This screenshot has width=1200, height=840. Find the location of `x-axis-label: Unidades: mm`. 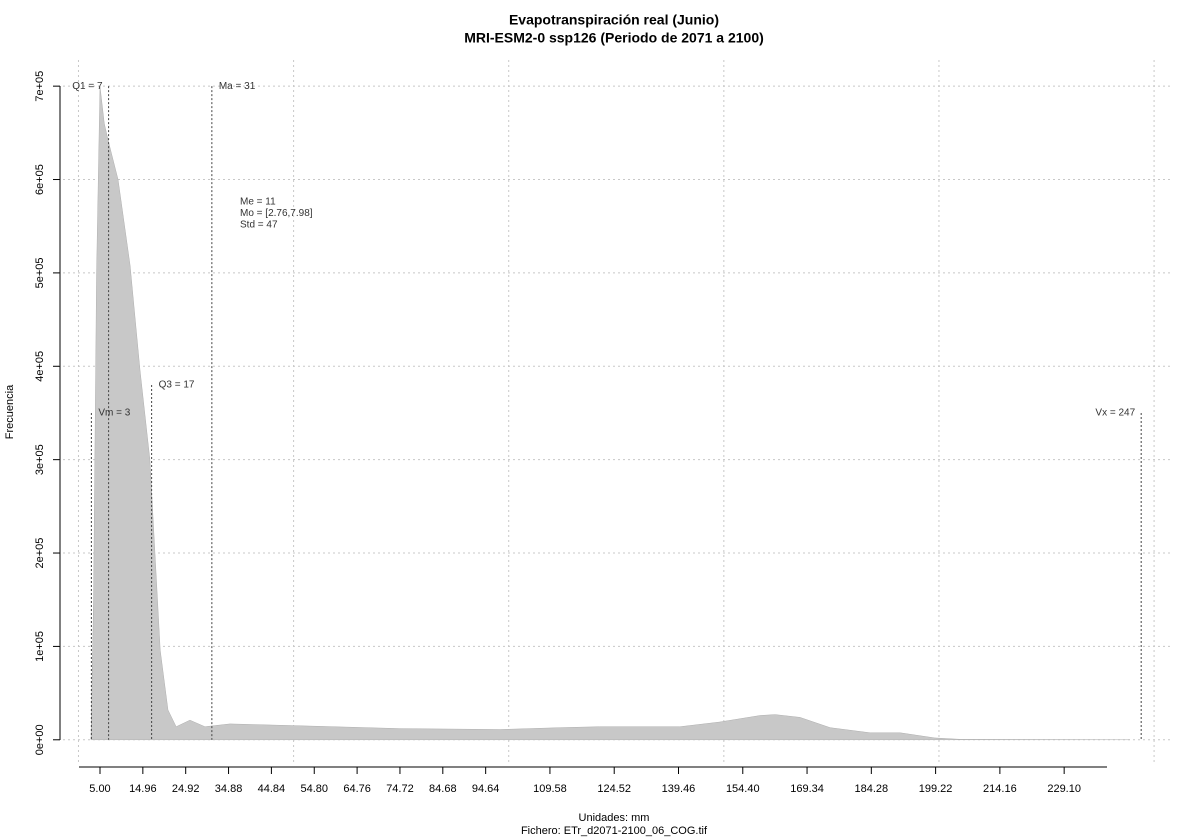

x-axis-label: Unidades: mm is located at coordinates (614, 818).